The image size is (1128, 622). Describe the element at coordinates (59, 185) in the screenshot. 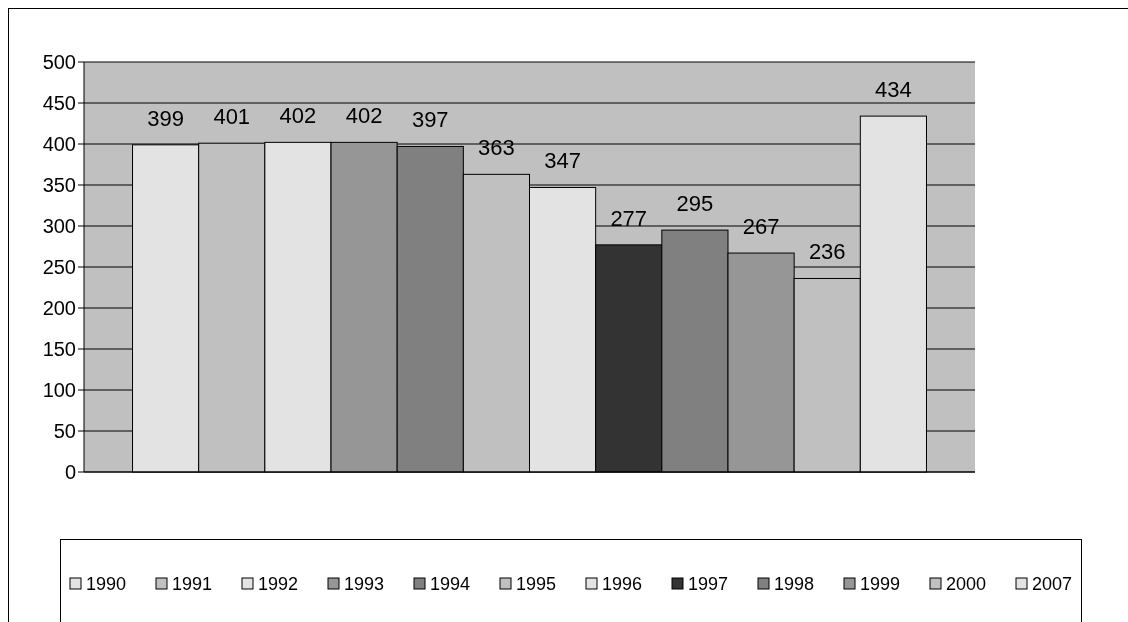

I see `y-tick-label: 350` at that location.